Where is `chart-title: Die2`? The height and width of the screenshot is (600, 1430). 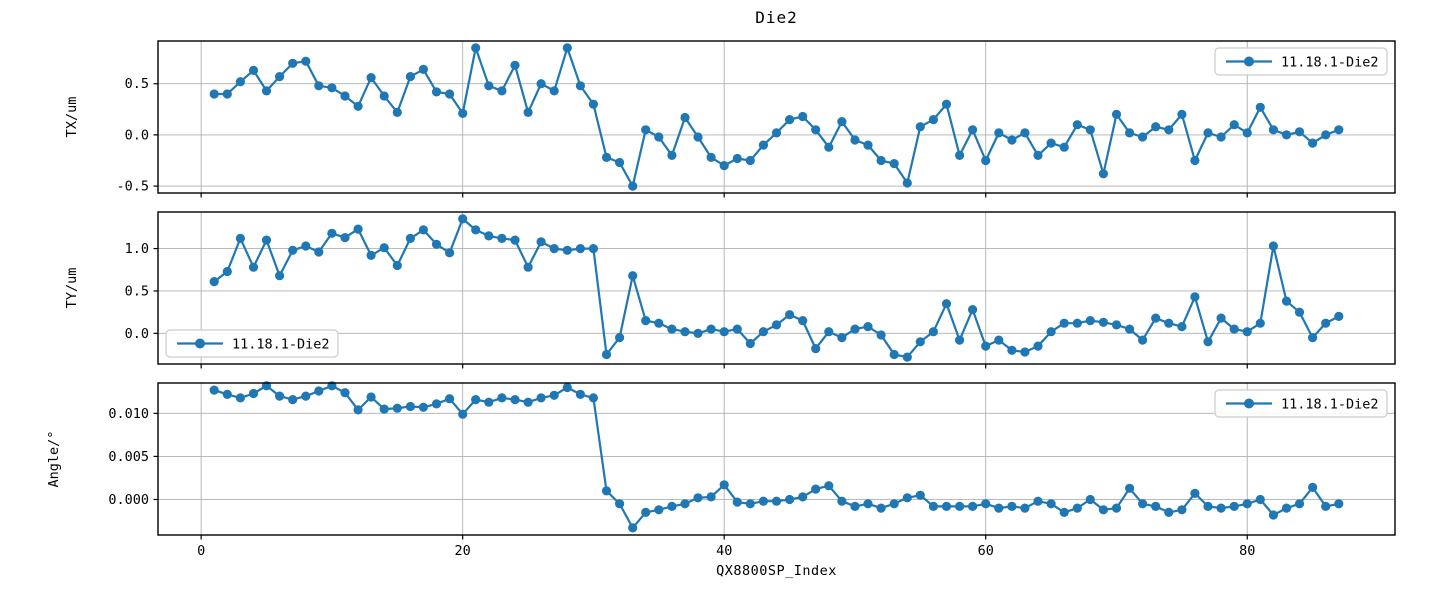 chart-title: Die2 is located at coordinates (776, 17).